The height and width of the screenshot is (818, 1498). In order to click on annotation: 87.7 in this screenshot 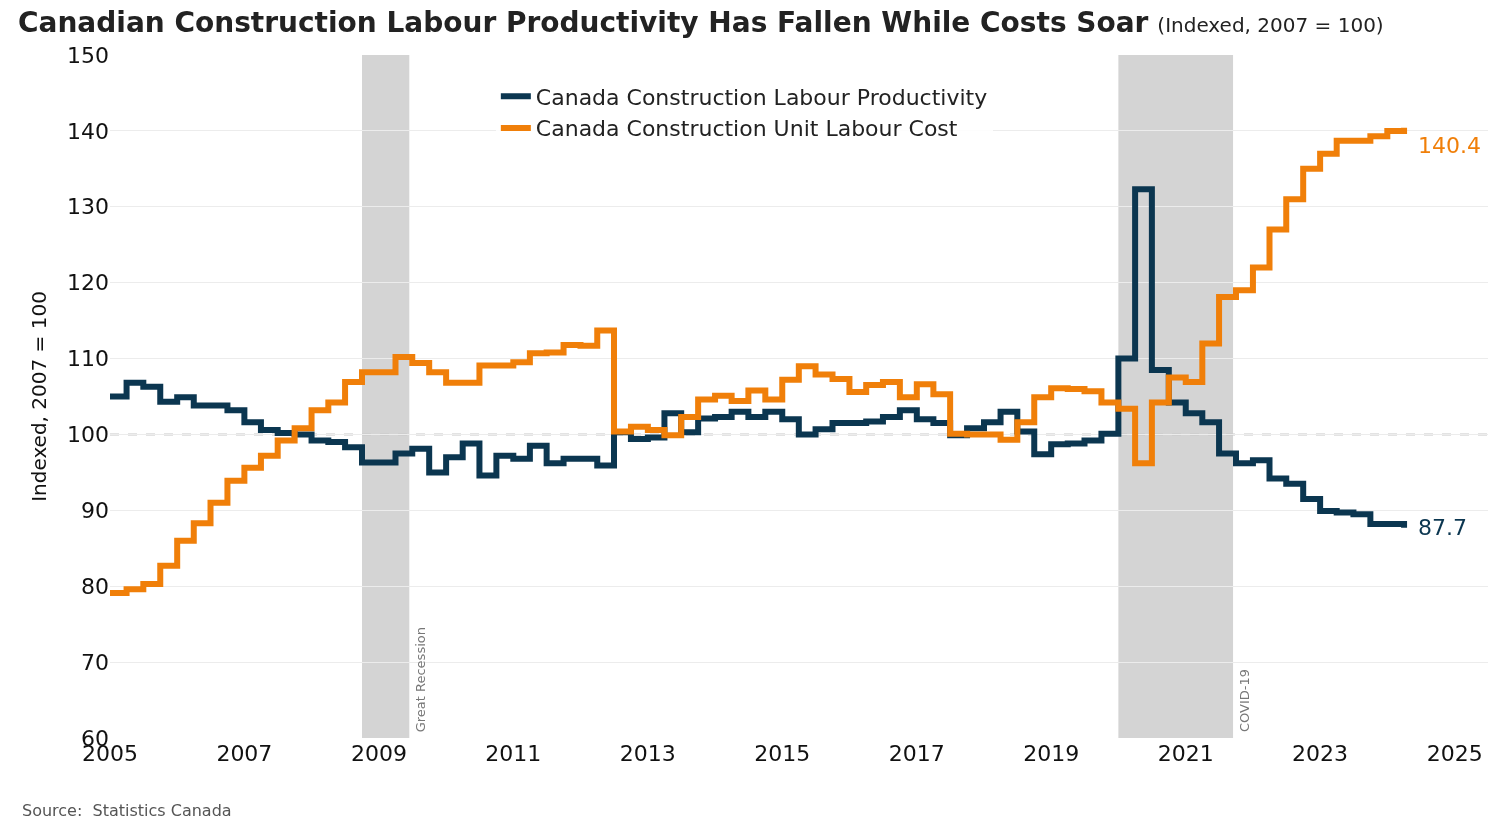, I will do `click(1442, 527)`.